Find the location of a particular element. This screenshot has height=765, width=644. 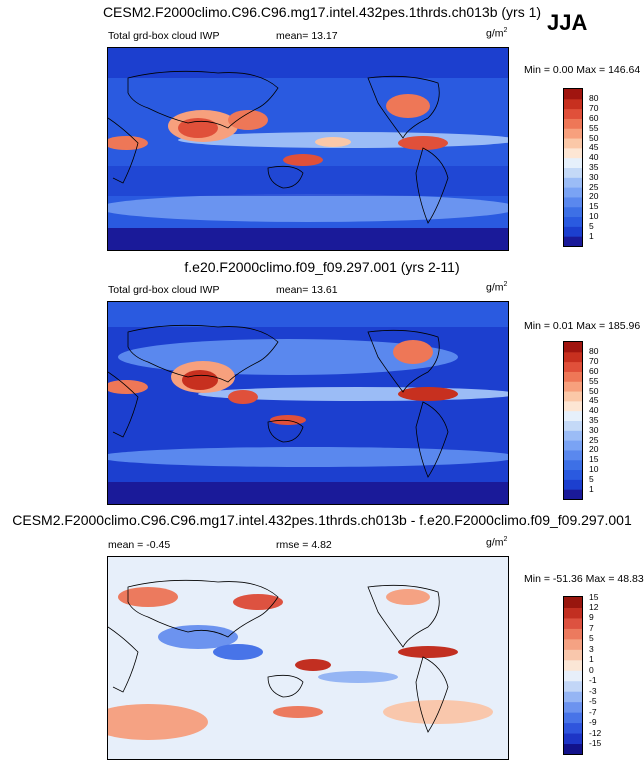

p1-storm-track is located at coordinates (308, 208).